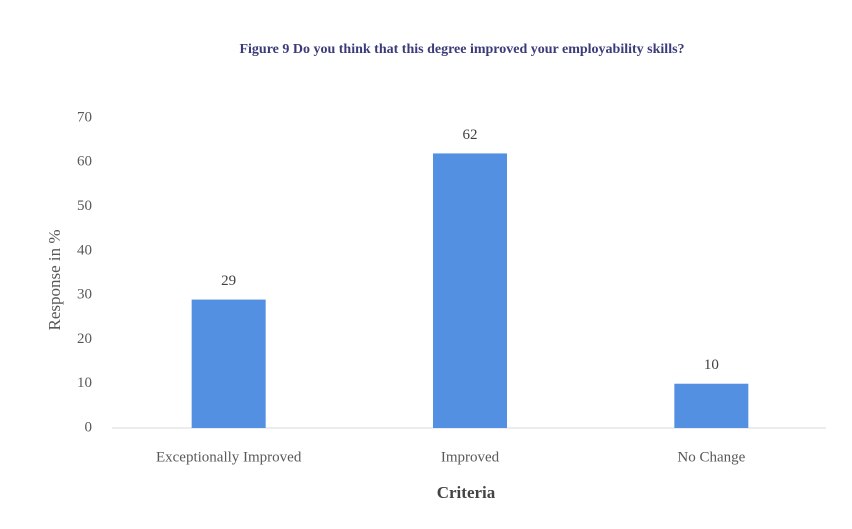 This screenshot has width=852, height=529. I want to click on y-tick-label: 30, so click(84, 295).